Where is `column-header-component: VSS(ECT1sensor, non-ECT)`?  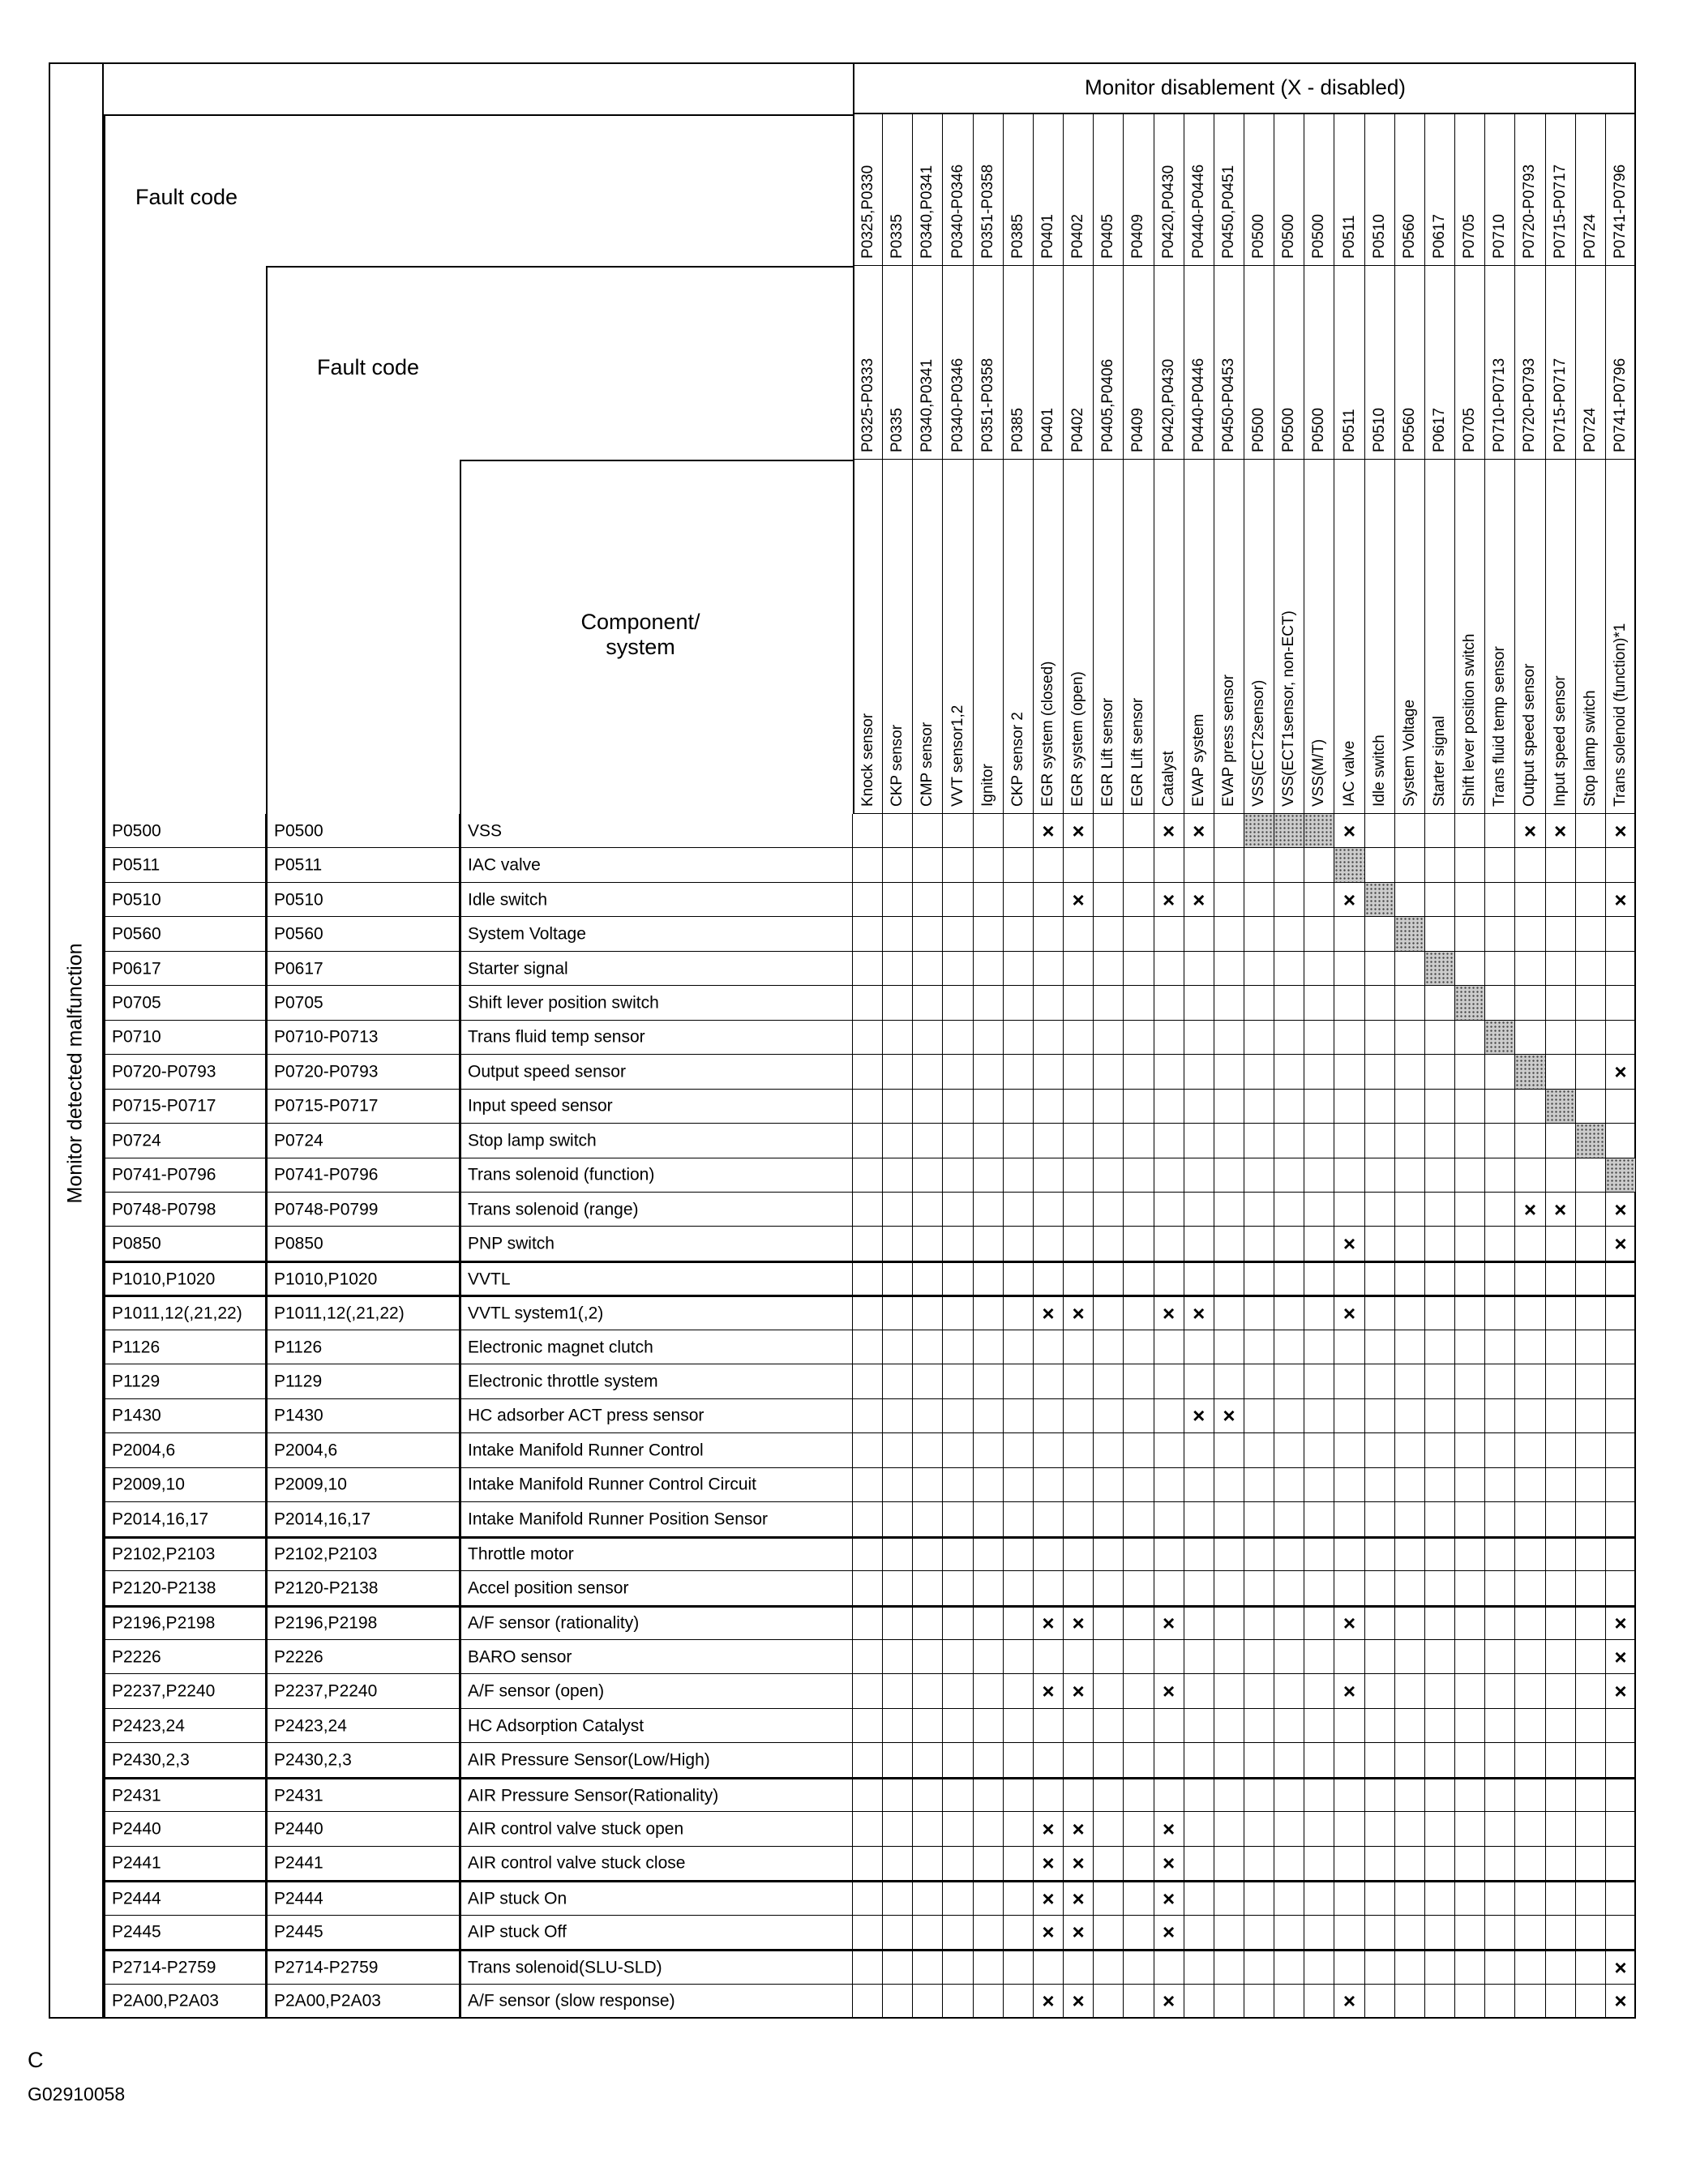
column-header-component: VSS(ECT1sensor, non-ECT) is located at coordinates (1289, 637).